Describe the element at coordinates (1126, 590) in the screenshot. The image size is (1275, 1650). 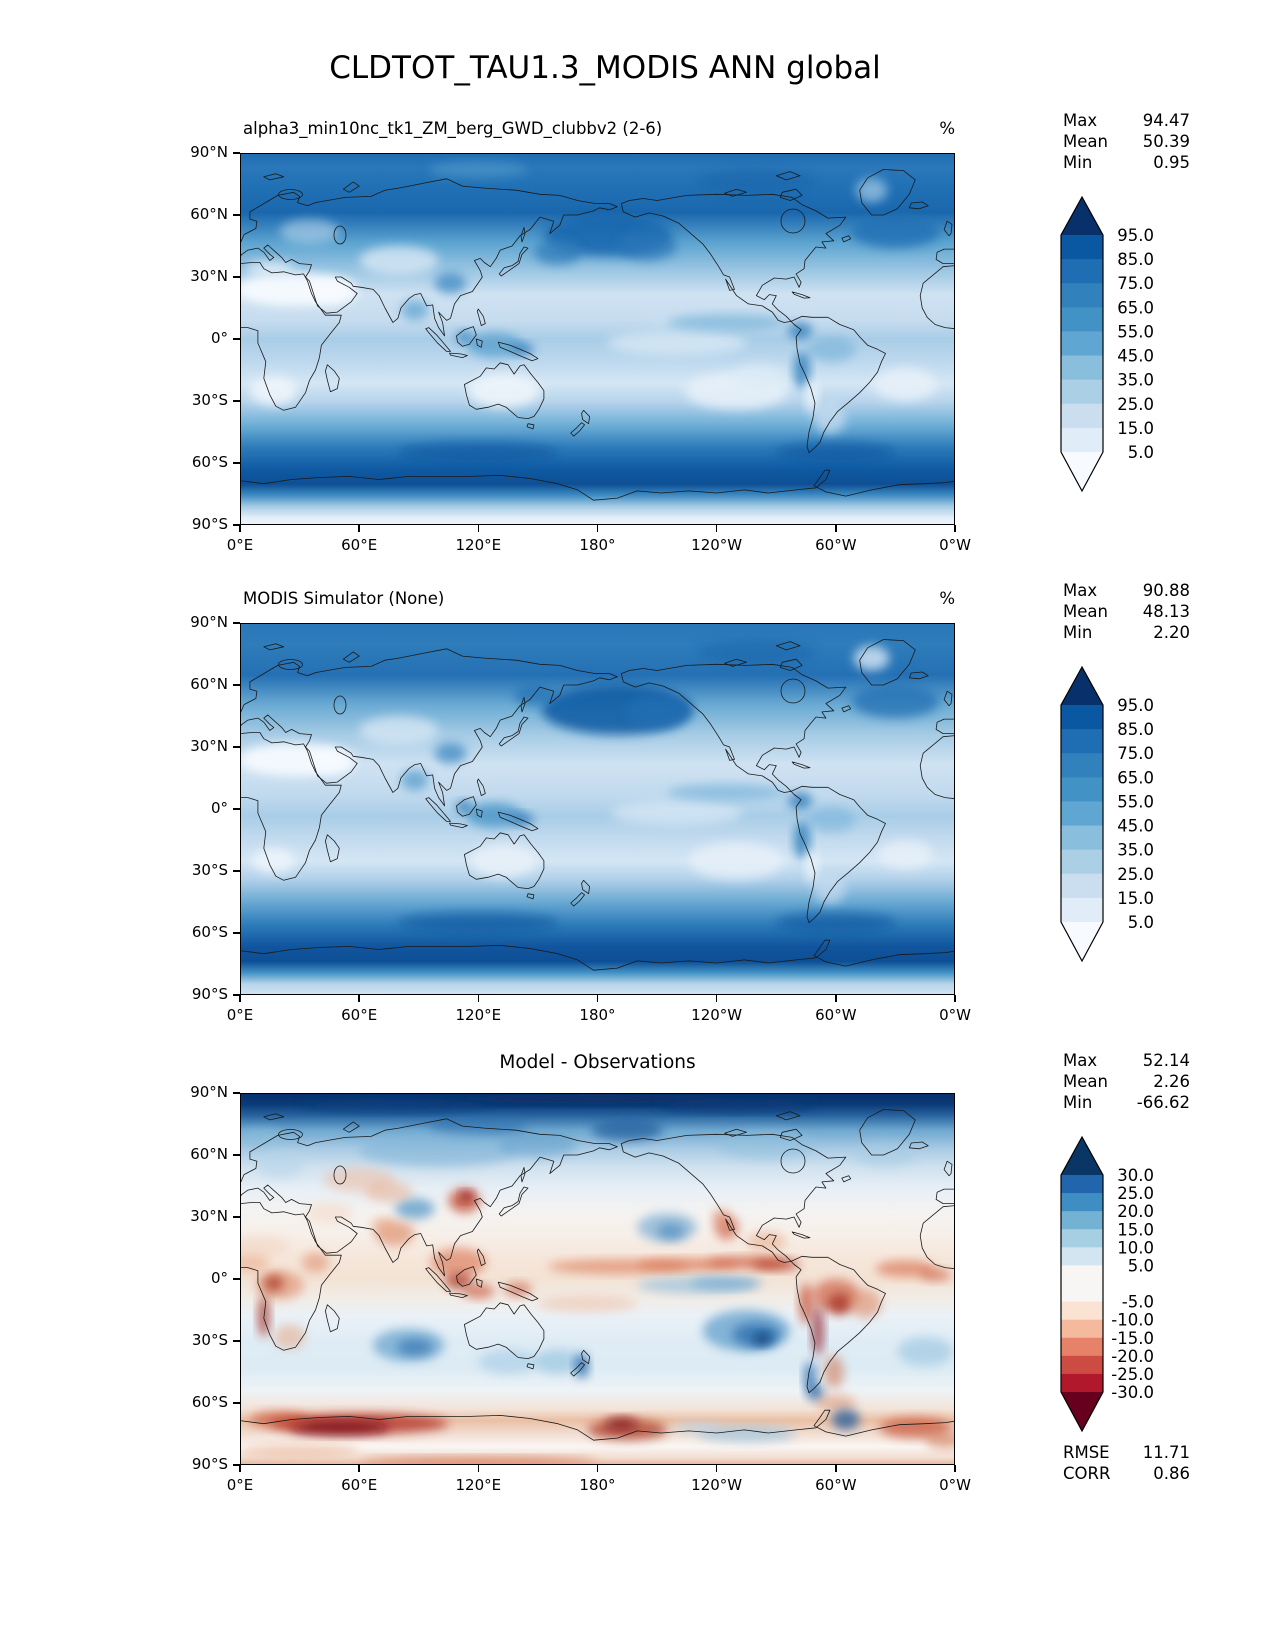
I see `stat-row: Max 90.88` at that location.